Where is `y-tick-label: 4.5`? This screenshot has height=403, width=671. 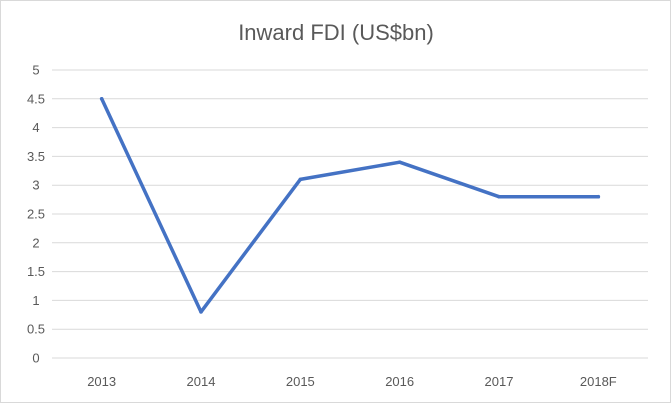
y-tick-label: 4.5 is located at coordinates (36, 98).